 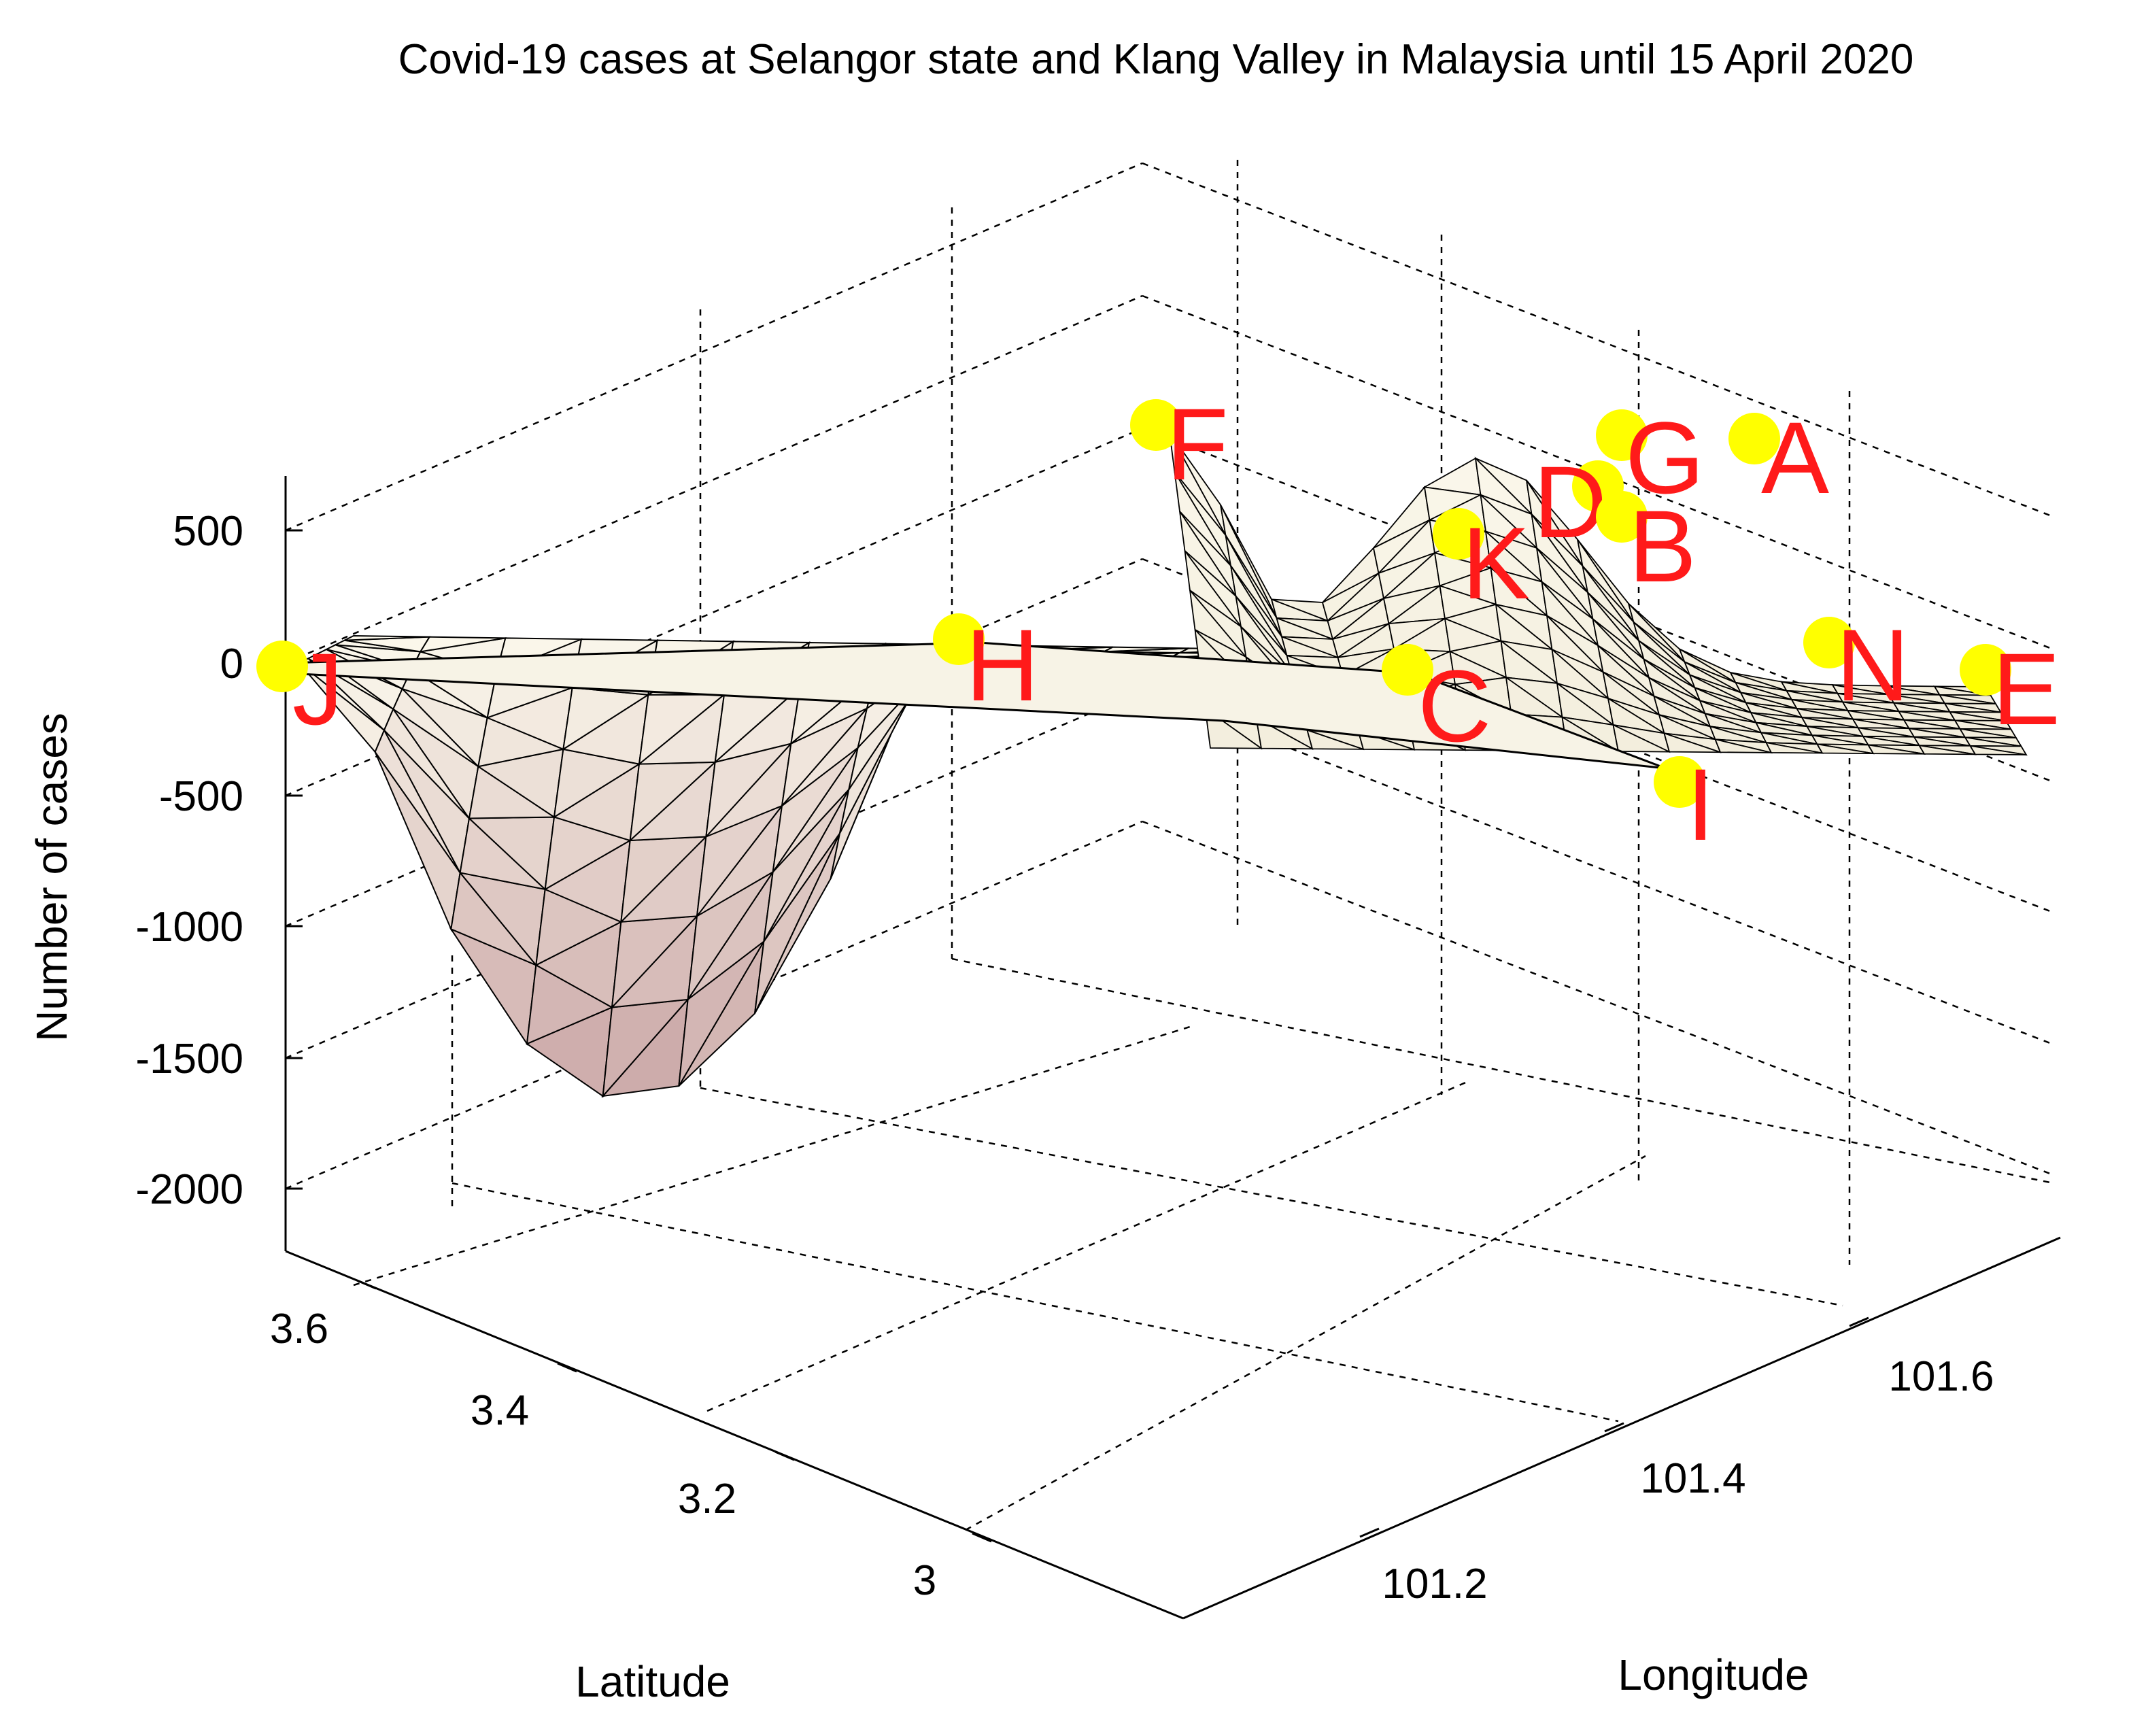 What do you see at coordinates (189, 927) in the screenshot?
I see `z-tick-label: -1000` at bounding box center [189, 927].